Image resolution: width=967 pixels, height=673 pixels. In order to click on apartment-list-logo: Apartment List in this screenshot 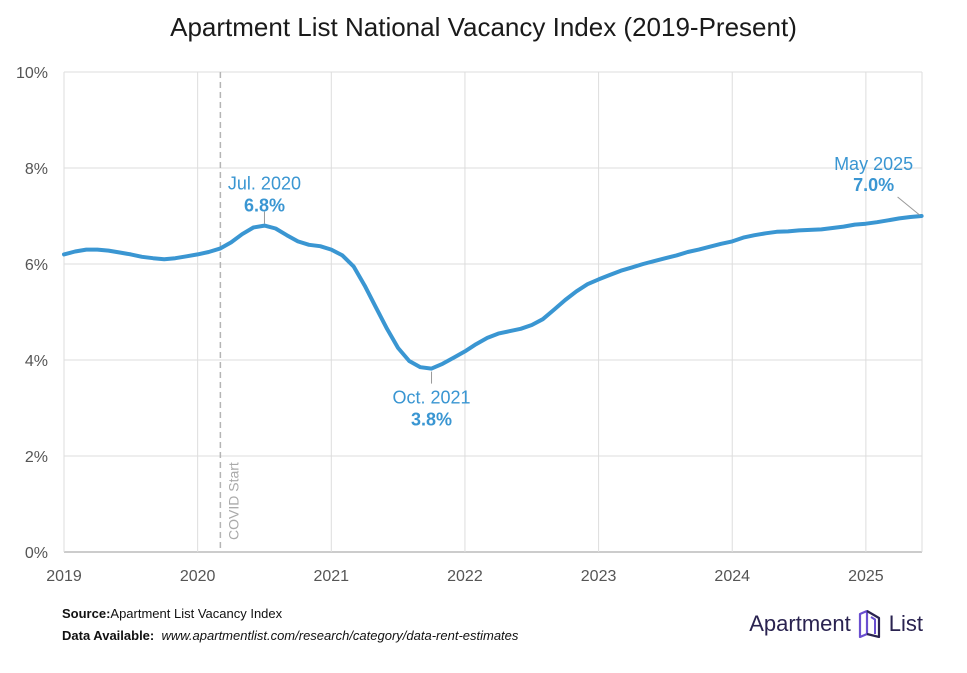, I will do `click(836, 624)`.